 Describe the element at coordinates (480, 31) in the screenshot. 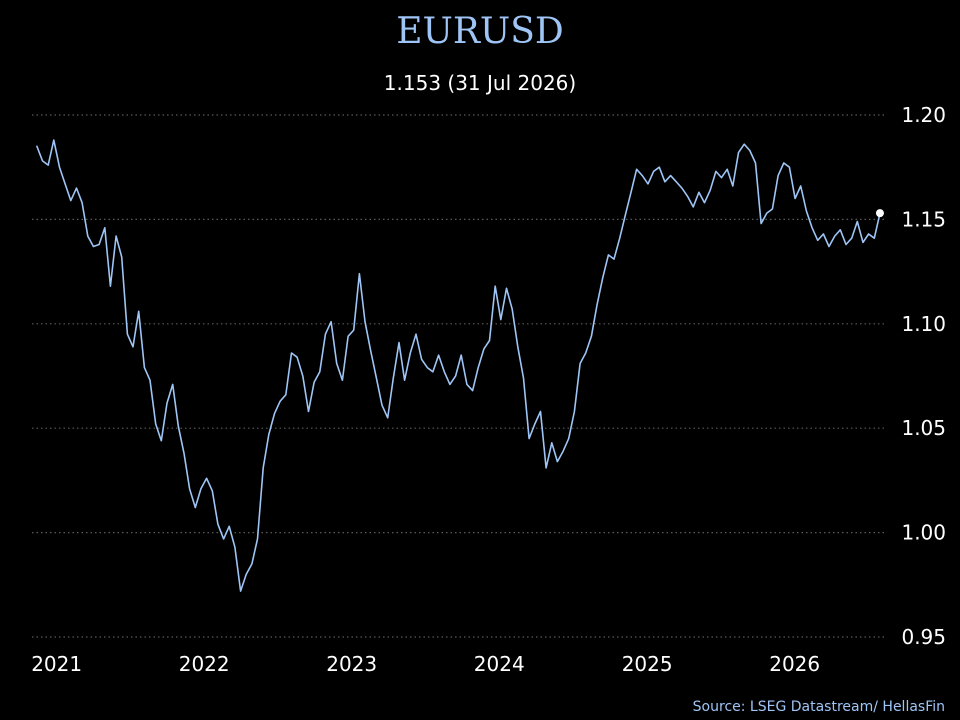

I see `chart-title: EURUSD` at that location.